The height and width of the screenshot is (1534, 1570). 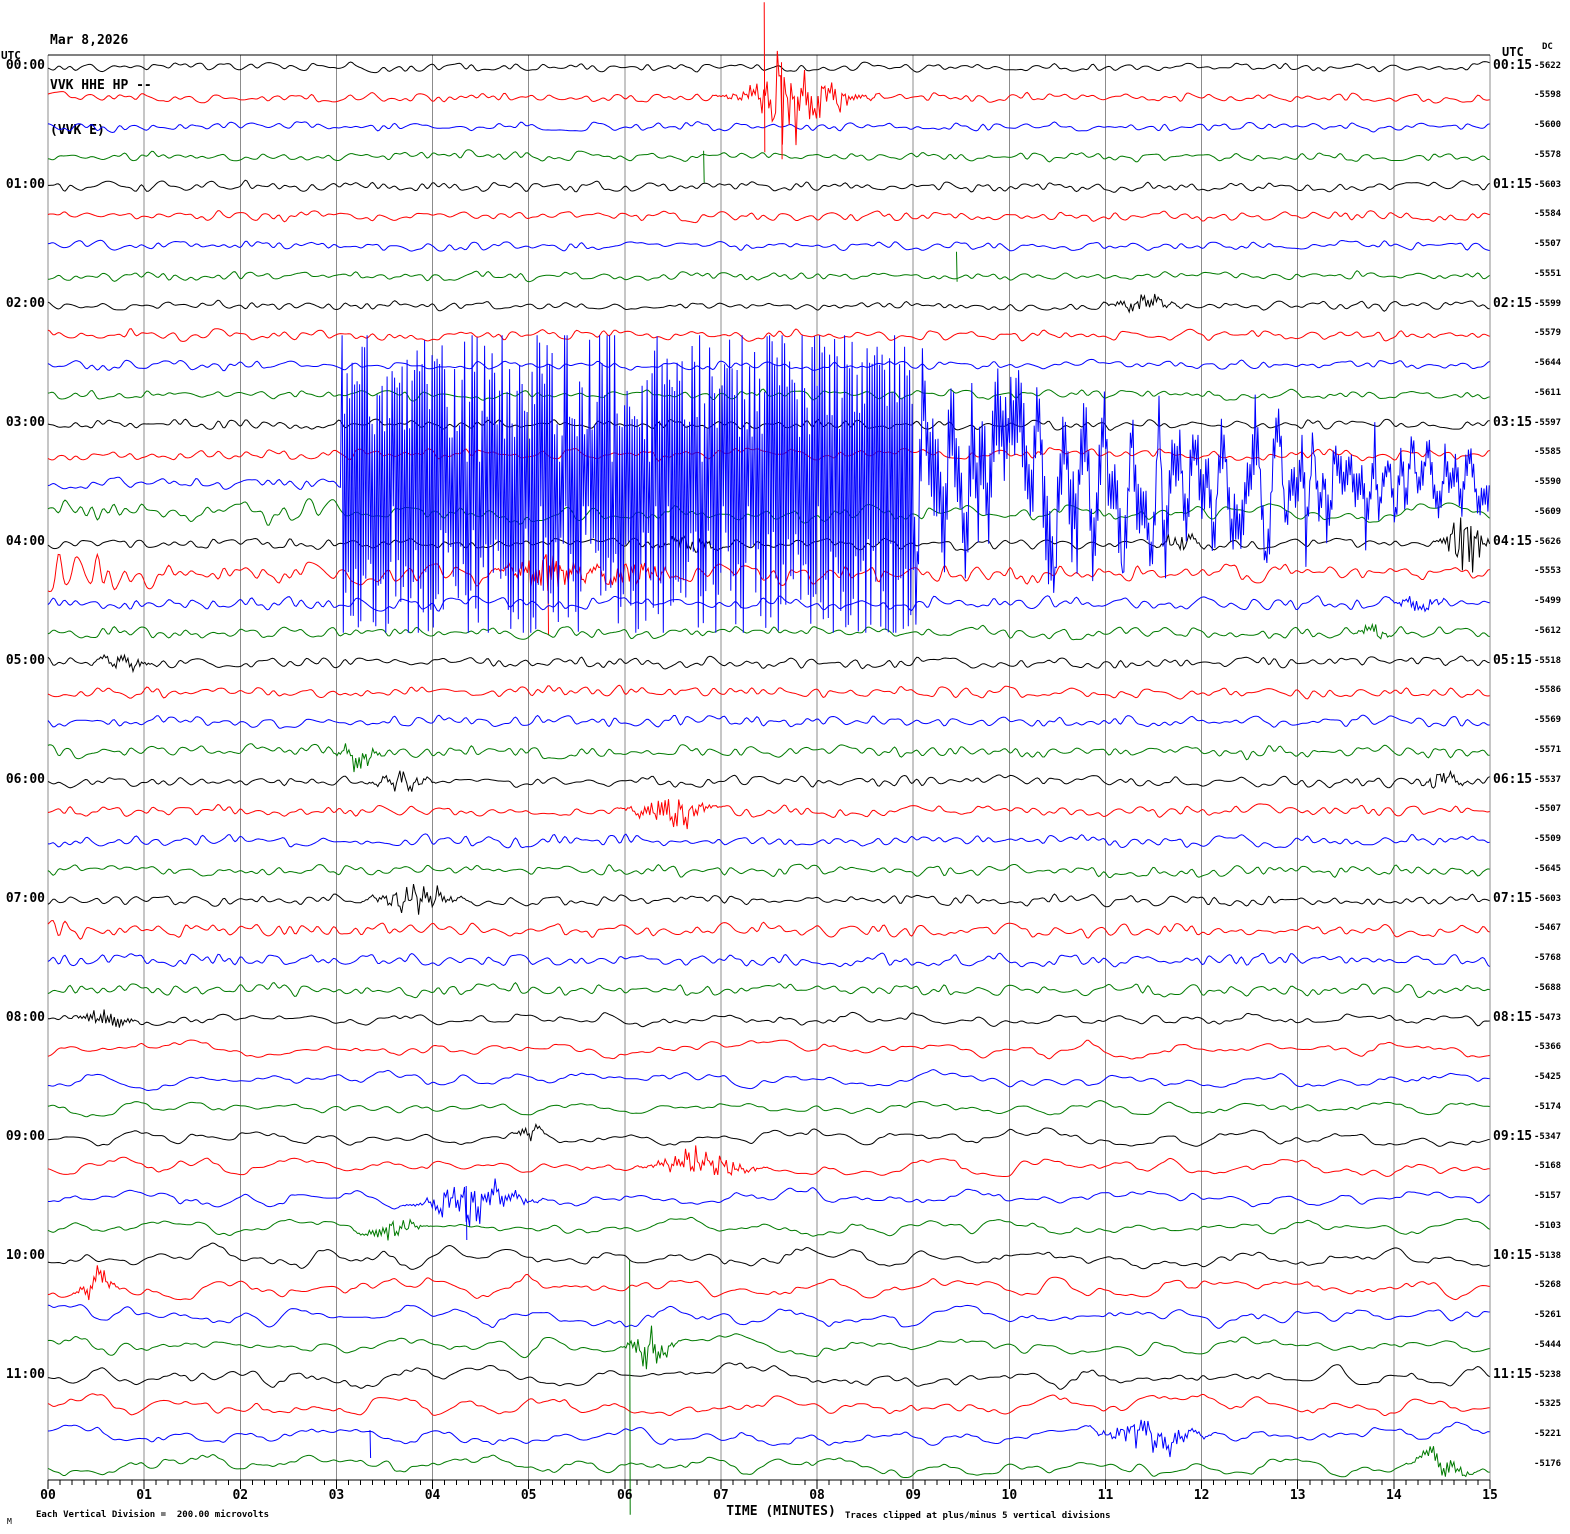 I want to click on footer-micro-glyph: M, so click(x=9, y=1521).